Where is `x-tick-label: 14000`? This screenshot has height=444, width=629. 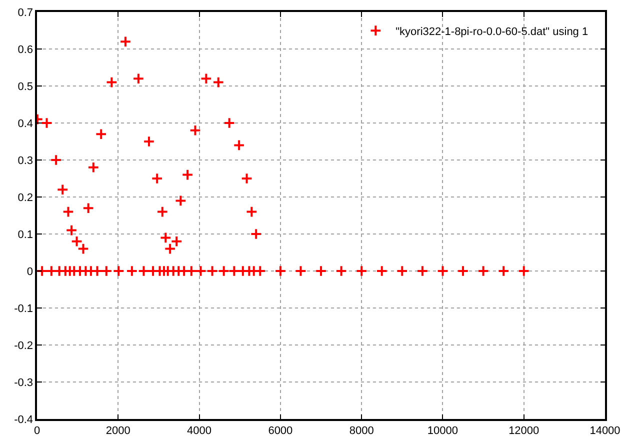
x-tick-label: 14000 is located at coordinates (605, 430).